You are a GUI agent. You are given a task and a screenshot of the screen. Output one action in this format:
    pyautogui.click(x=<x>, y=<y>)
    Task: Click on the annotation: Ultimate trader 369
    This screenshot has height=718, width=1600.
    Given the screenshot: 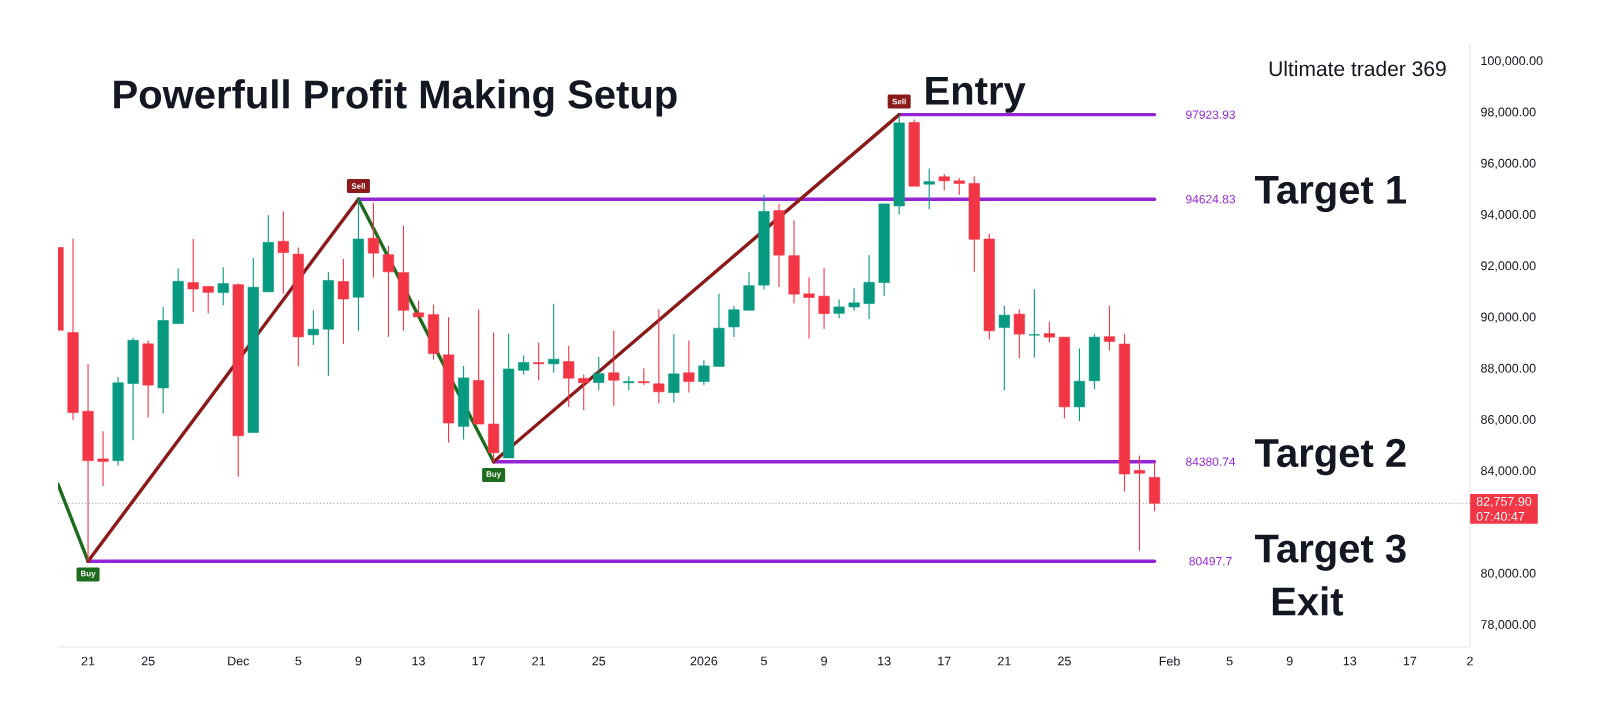 What is the action you would take?
    pyautogui.click(x=1357, y=68)
    